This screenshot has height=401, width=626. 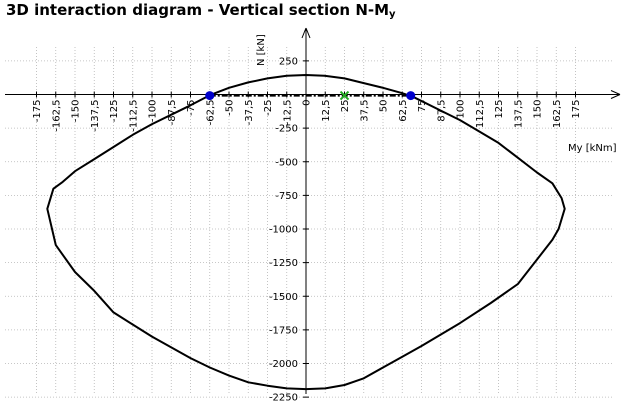 What do you see at coordinates (403, 111) in the screenshot?
I see `x-tick-label: 62,5` at bounding box center [403, 111].